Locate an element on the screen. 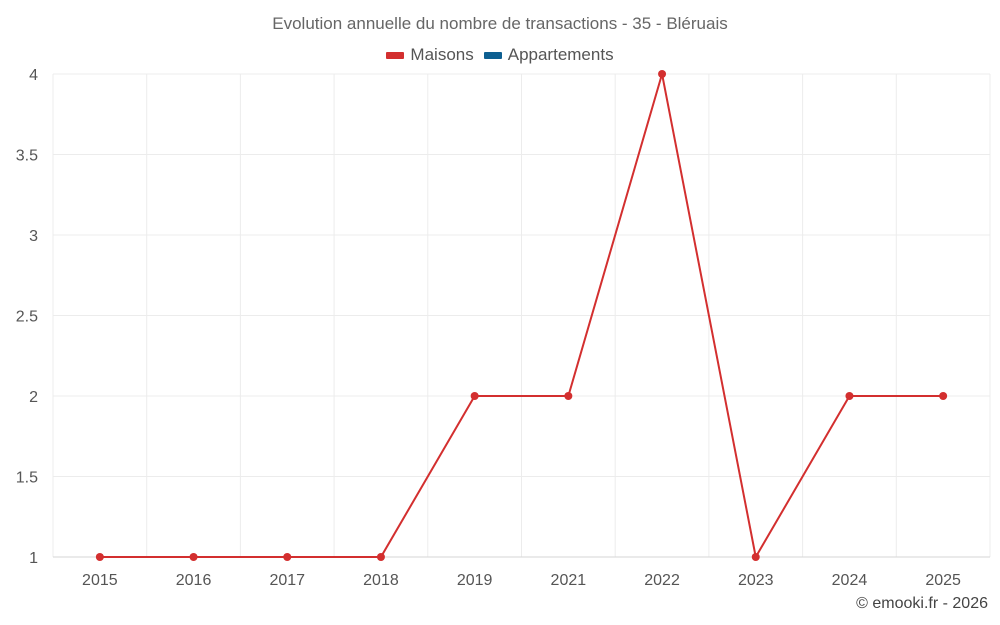 The image size is (1000, 625). legend-item-maisons: Maisons is located at coordinates (430, 55).